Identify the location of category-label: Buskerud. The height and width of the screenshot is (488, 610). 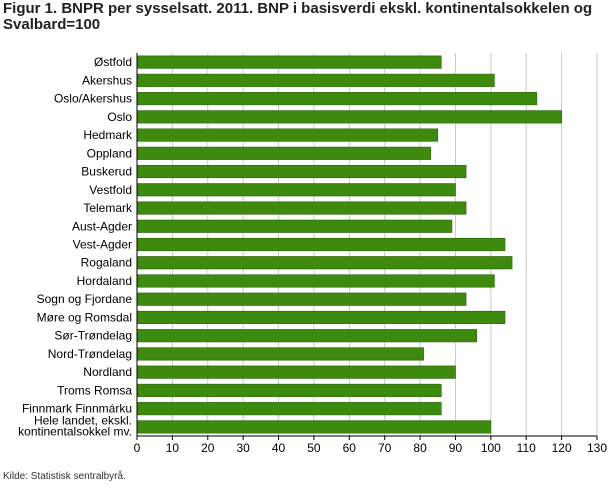
(106, 172).